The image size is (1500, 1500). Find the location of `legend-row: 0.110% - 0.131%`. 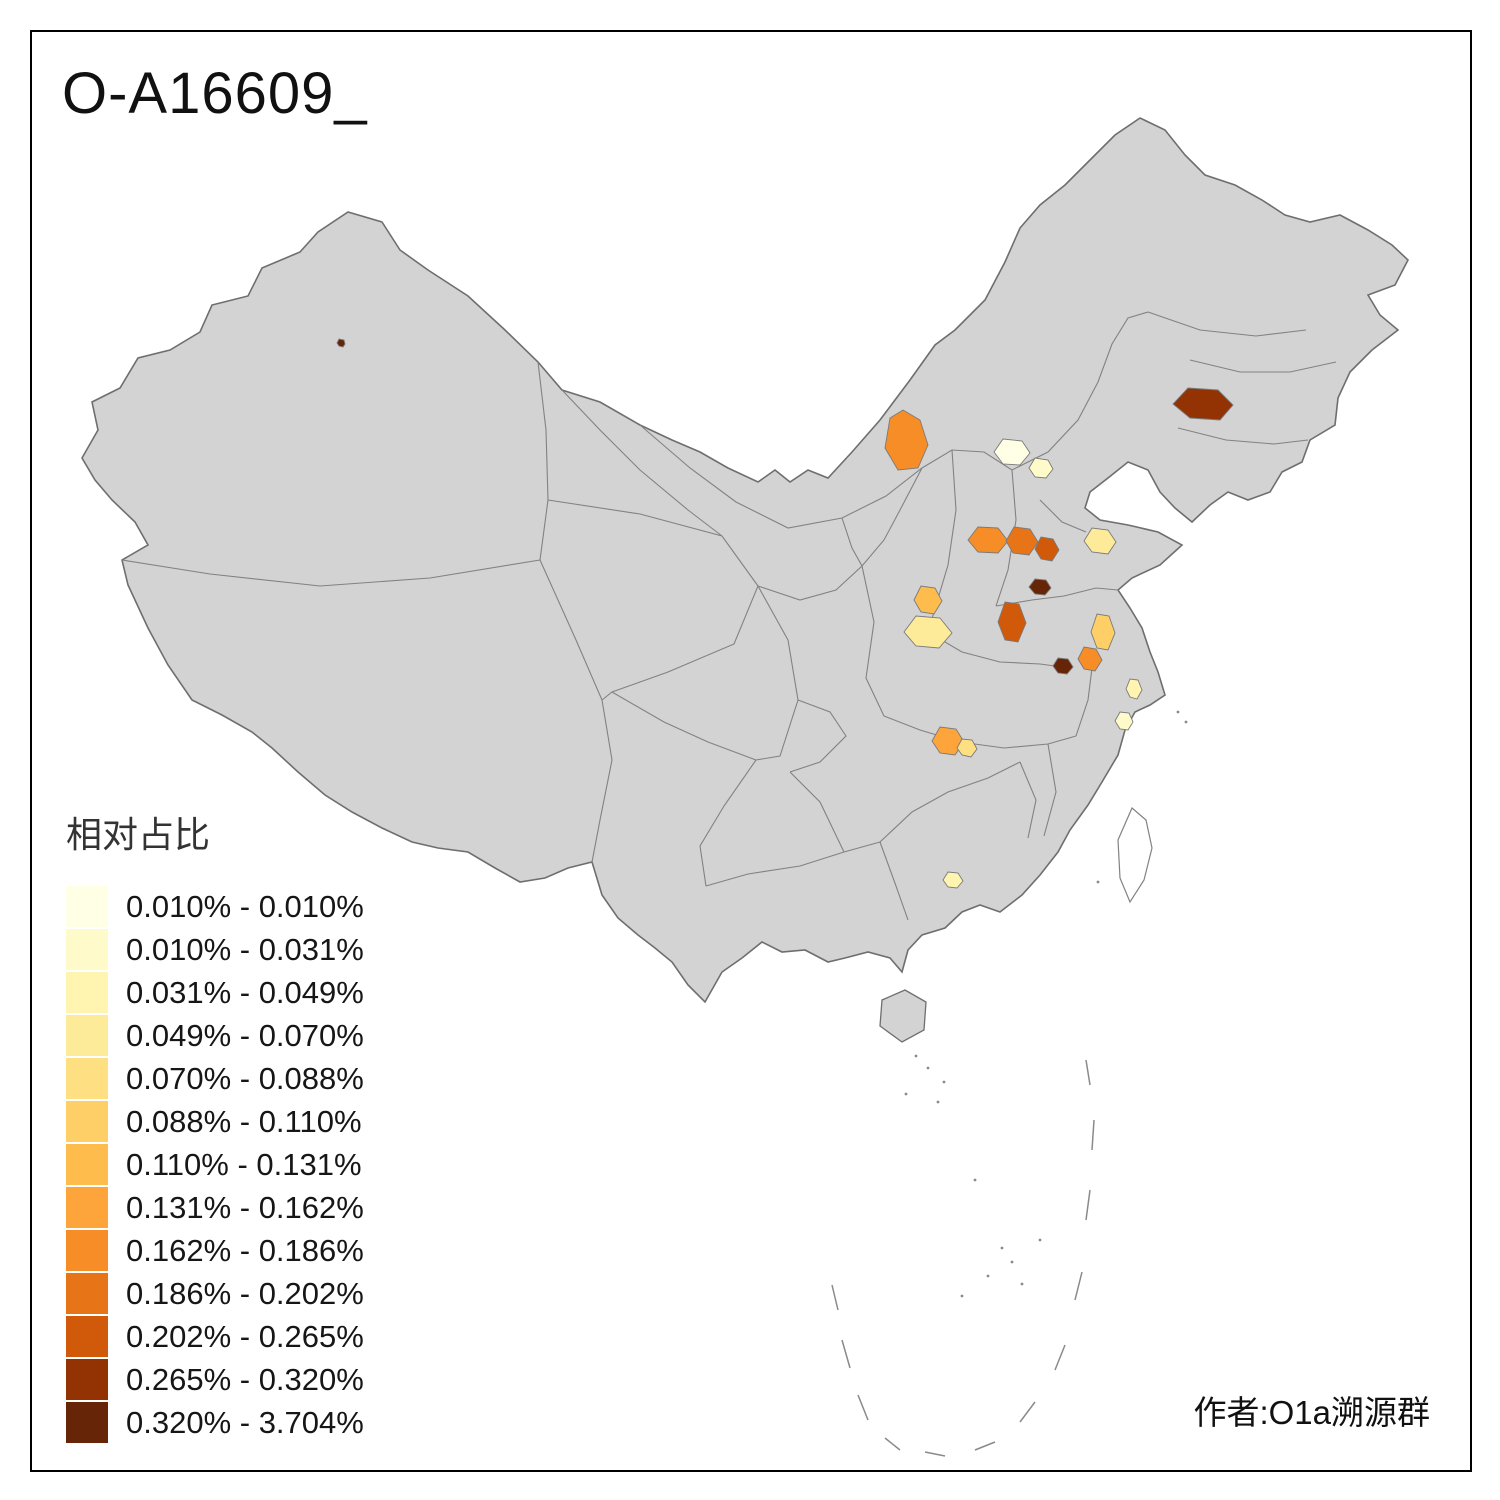

legend-row: 0.110% - 0.131% is located at coordinates (215, 1164).